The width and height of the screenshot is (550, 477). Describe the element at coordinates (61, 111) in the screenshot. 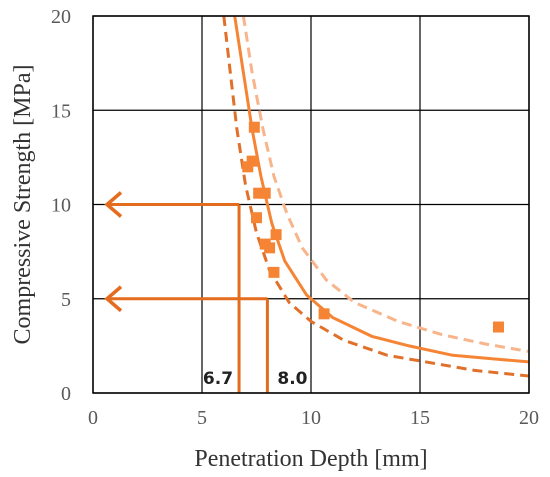

I see `y-tick-label: 15` at that location.